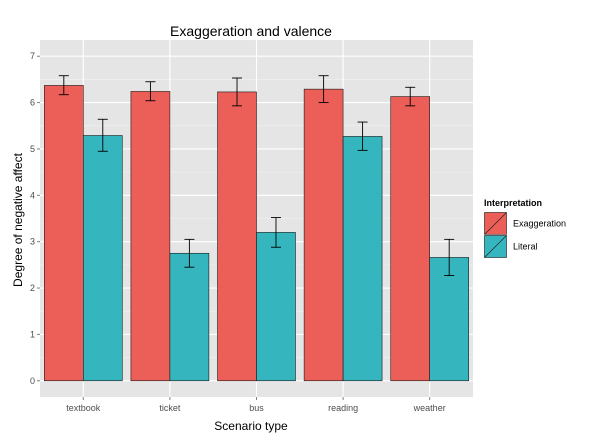  Describe the element at coordinates (83, 408) in the screenshot. I see `x-tick-label: textbook` at that location.